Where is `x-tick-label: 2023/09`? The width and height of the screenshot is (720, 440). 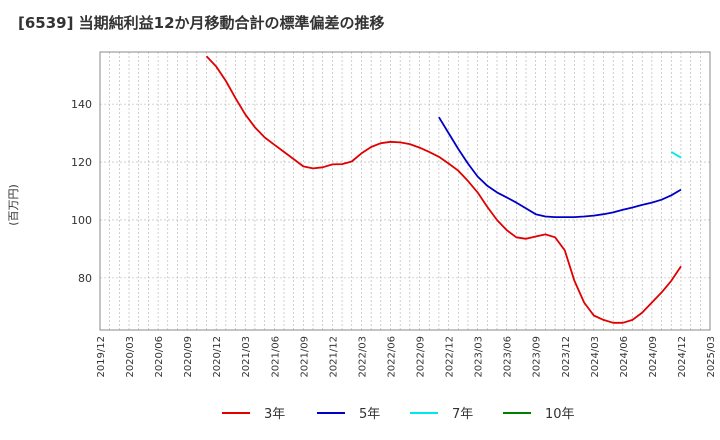 x-tick-label: 2023/09 is located at coordinates (537, 357).